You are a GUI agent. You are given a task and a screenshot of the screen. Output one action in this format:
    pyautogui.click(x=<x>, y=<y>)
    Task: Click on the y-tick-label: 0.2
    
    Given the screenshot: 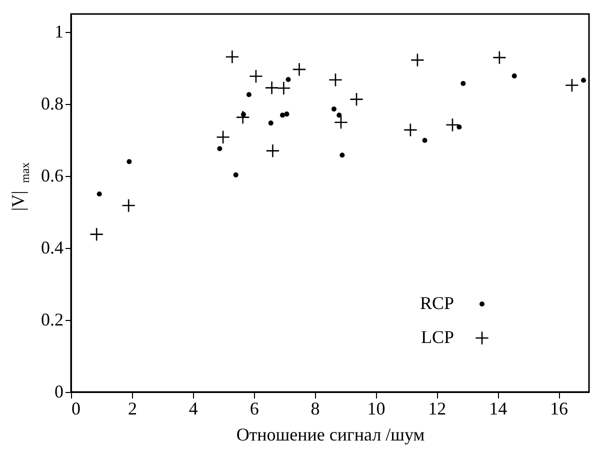 What is the action you would take?
    pyautogui.click(x=52, y=320)
    